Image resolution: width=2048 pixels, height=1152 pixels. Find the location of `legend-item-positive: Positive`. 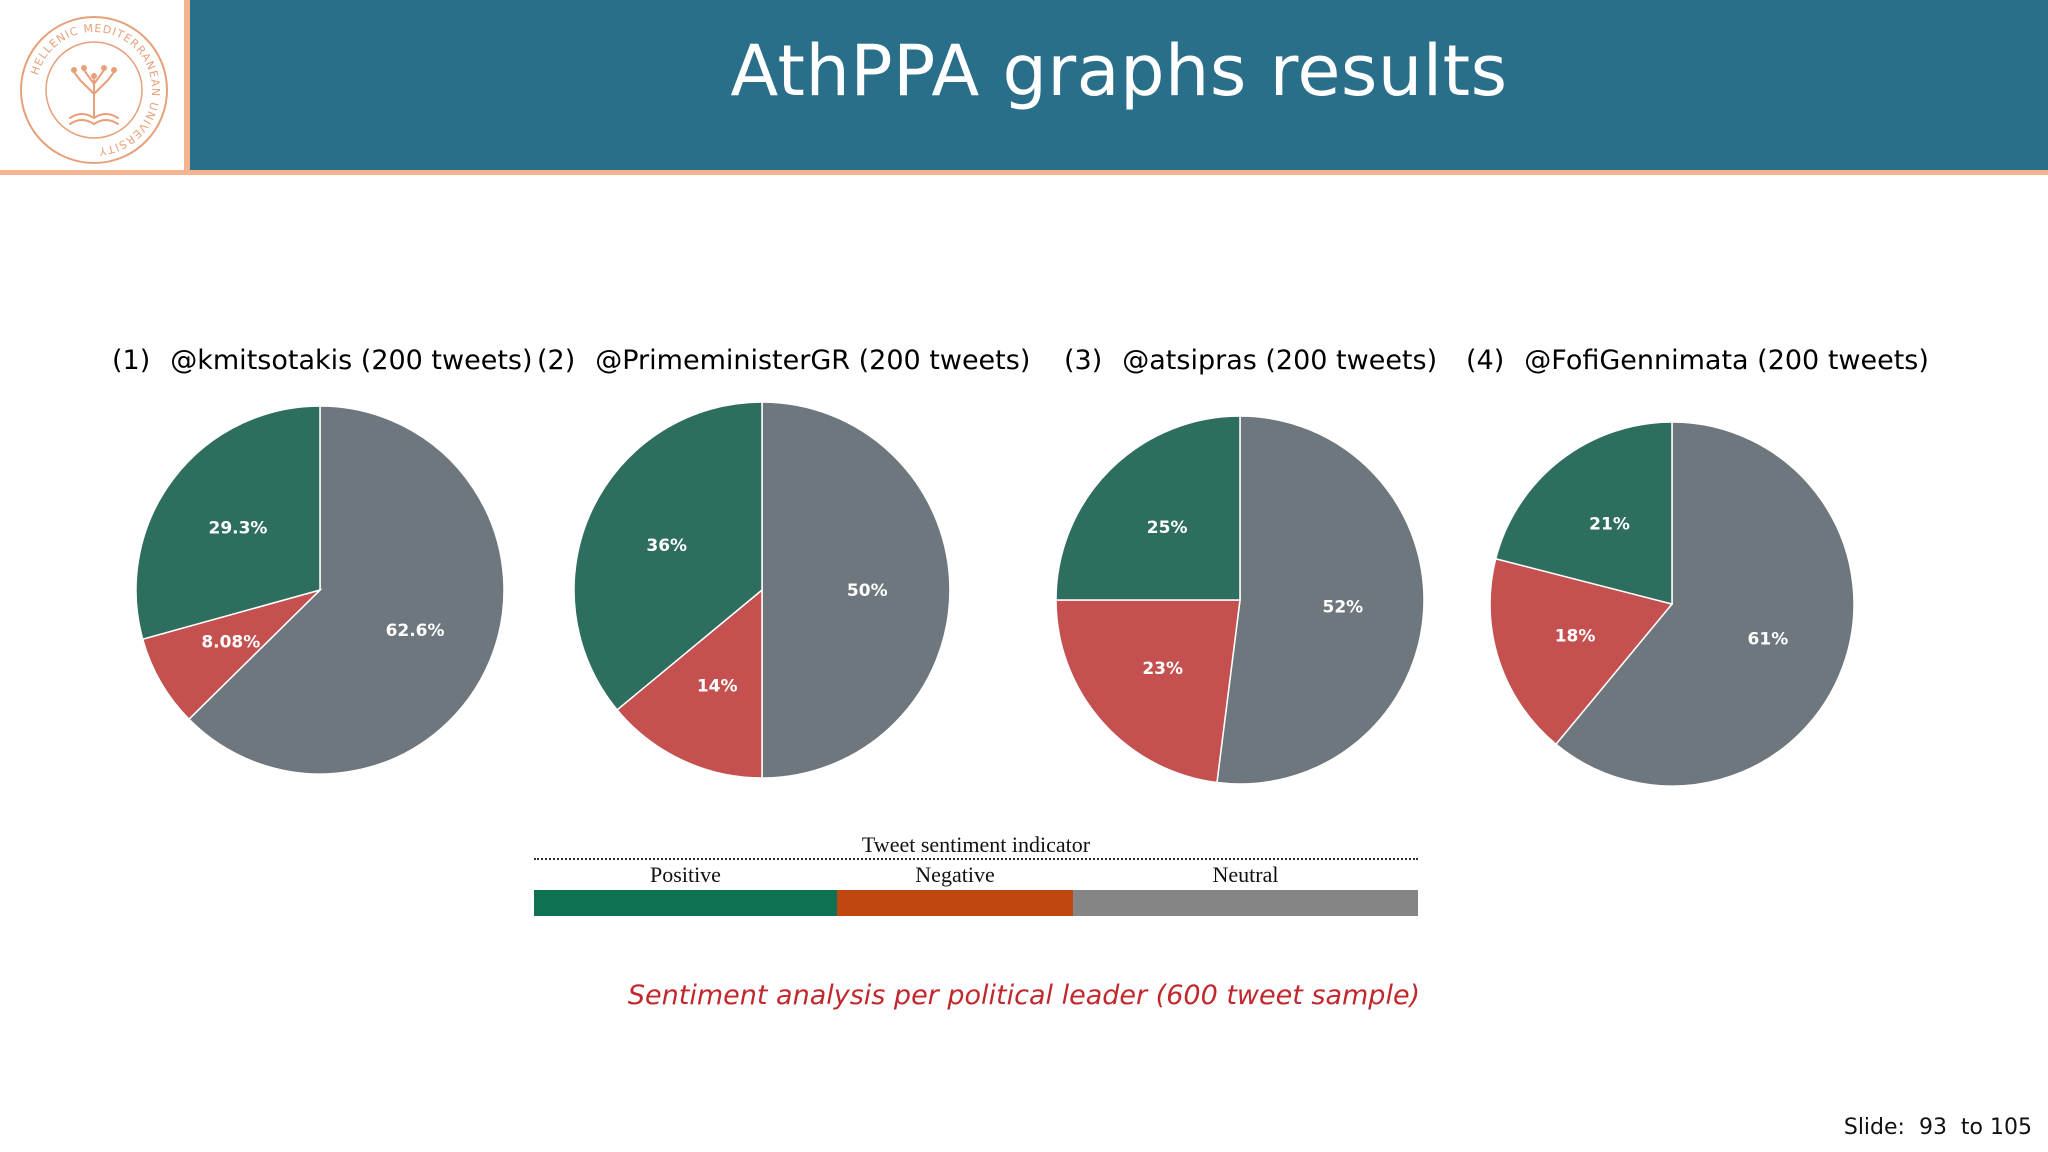

legend-item-positive: Positive is located at coordinates (685, 873).